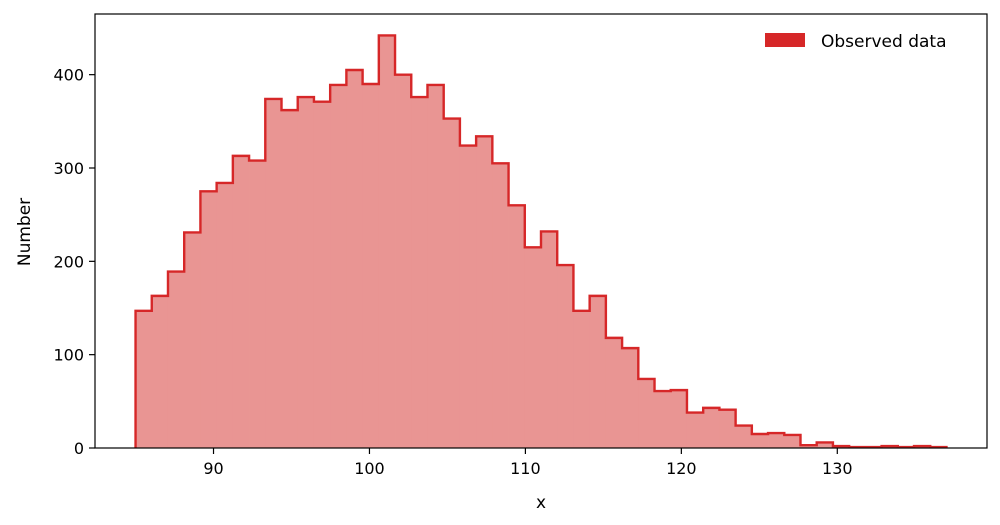  What do you see at coordinates (25, 232) in the screenshot?
I see `y-axis-label: Number` at bounding box center [25, 232].